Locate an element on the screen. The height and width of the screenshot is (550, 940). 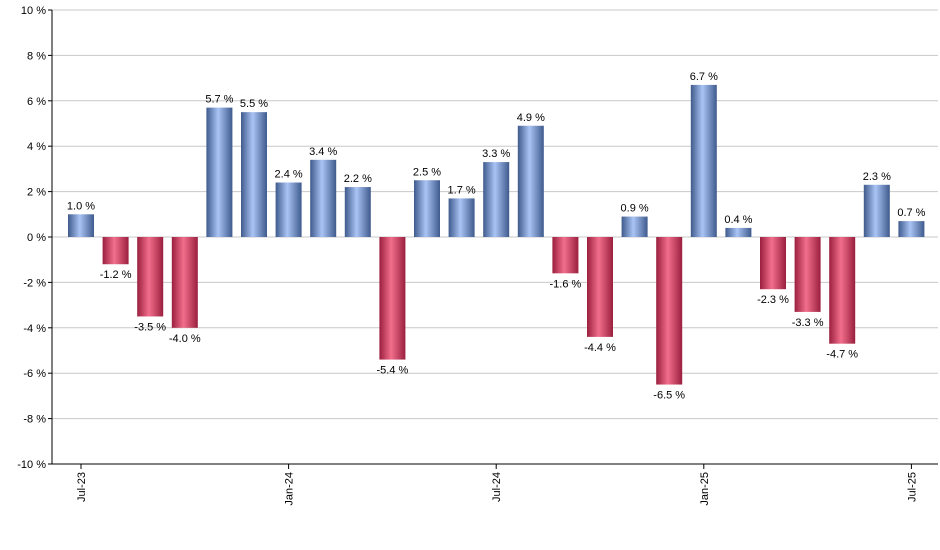
bar-value-label: 0.7 % is located at coordinates (911, 213).